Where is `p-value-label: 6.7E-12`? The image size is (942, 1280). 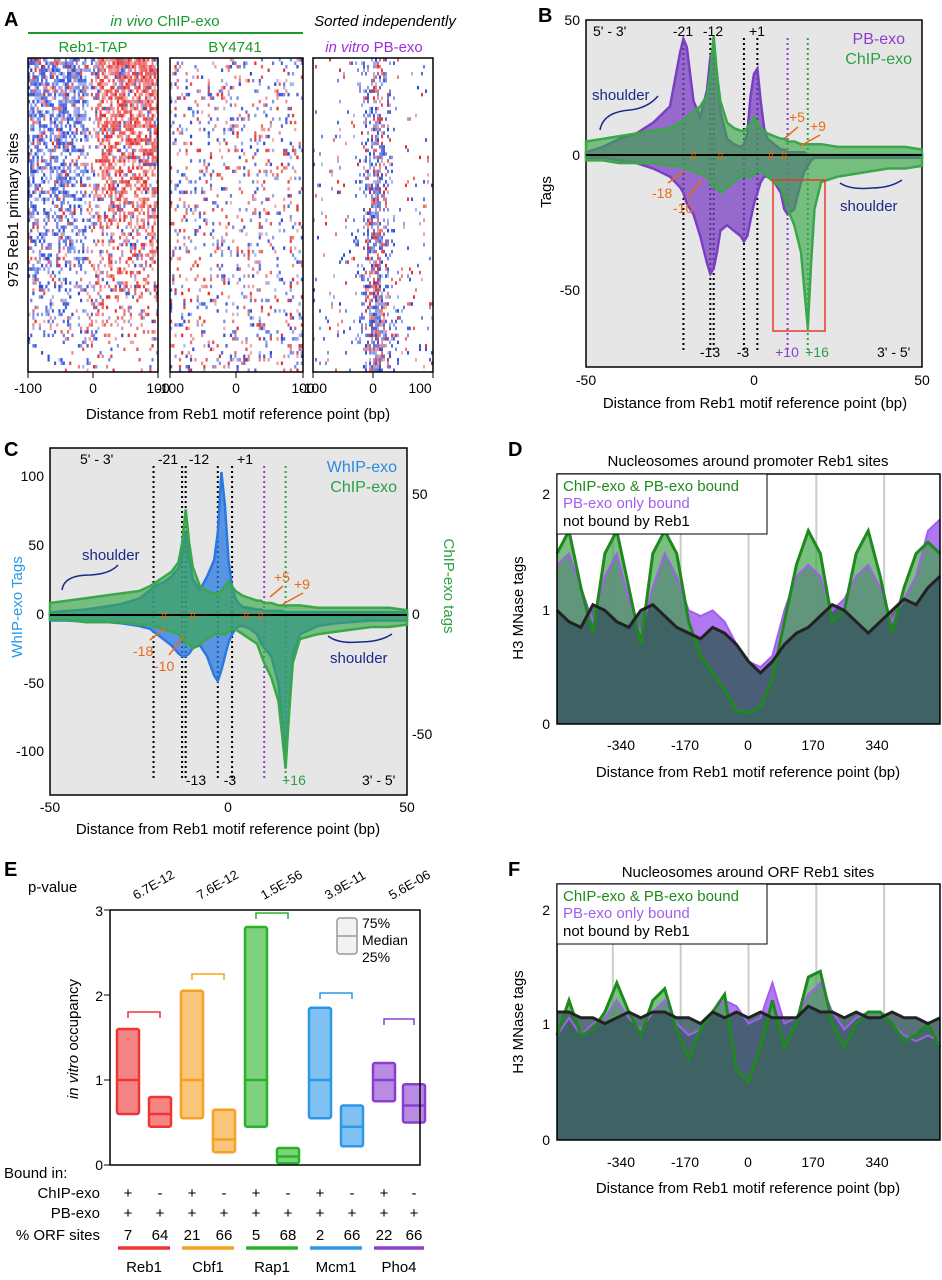 p-value-label: 6.7E-12 is located at coordinates (153, 885).